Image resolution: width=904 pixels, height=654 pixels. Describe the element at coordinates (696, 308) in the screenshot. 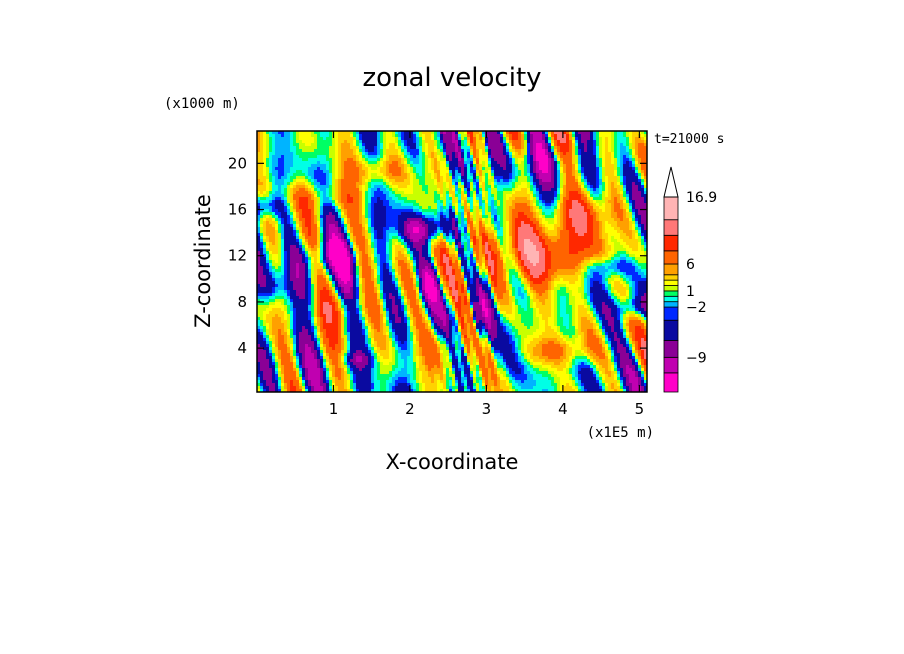

I see `colorbar-label: −2` at that location.